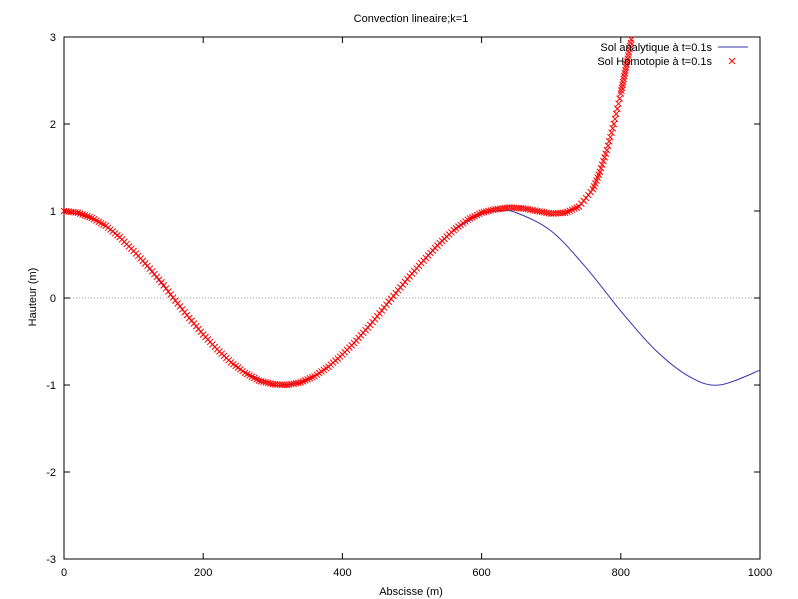  I want to click on legend-label: Sol Homotopie à t=0.1s, so click(654, 62).